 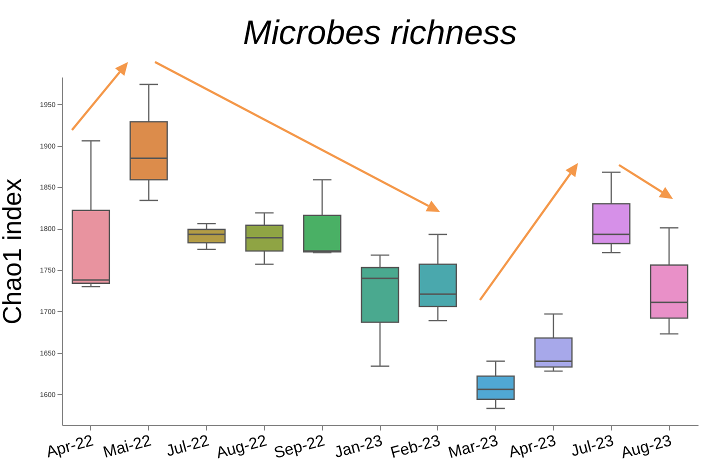 I want to click on x-tick-label: Feb-23, so click(x=415, y=447).